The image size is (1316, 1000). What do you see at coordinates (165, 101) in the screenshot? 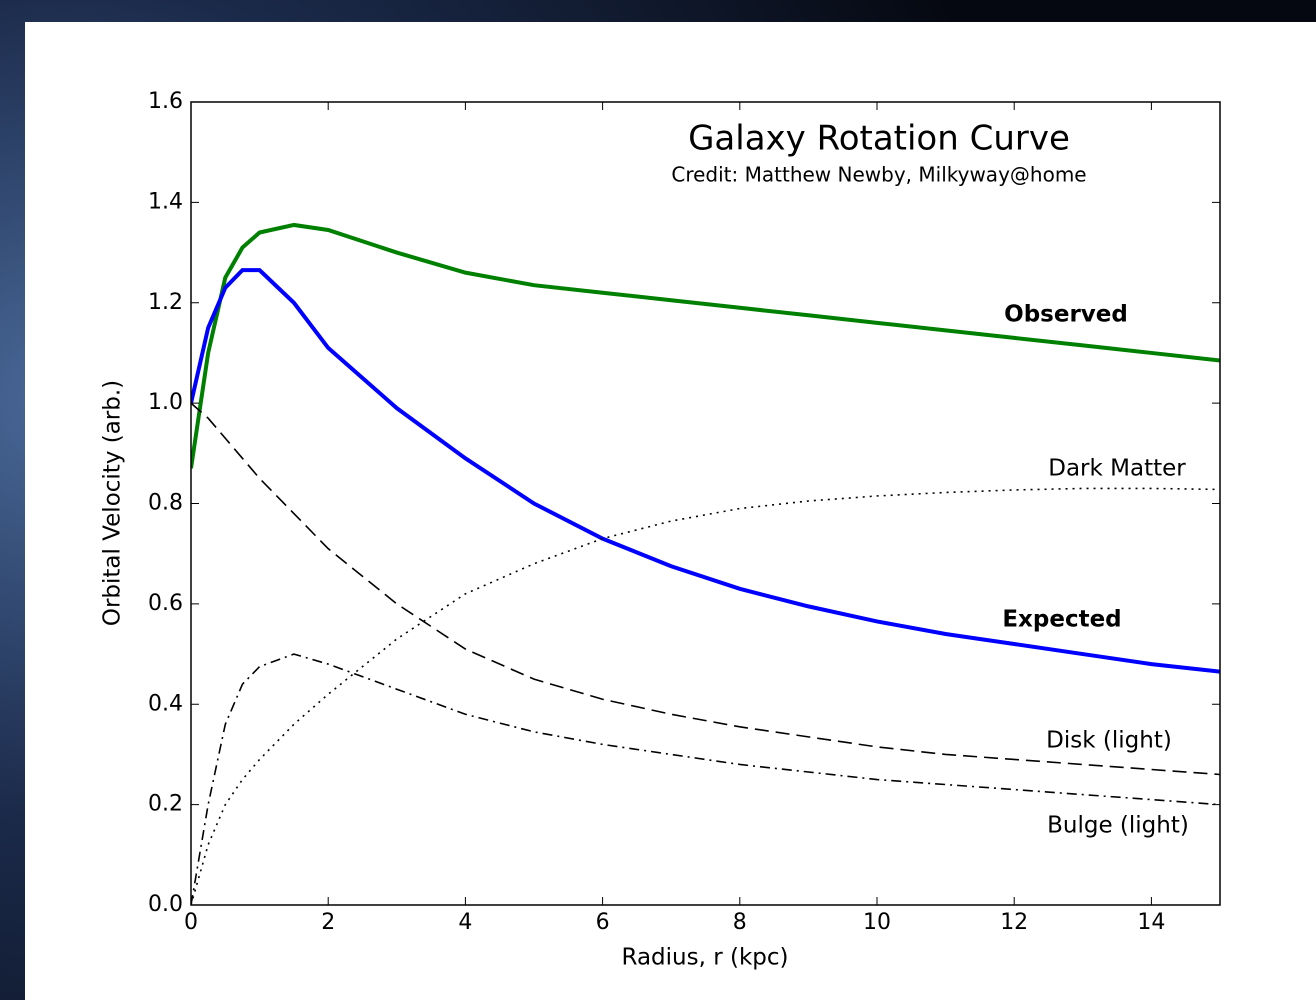
I see `y-tick-label: 1.6` at bounding box center [165, 101].